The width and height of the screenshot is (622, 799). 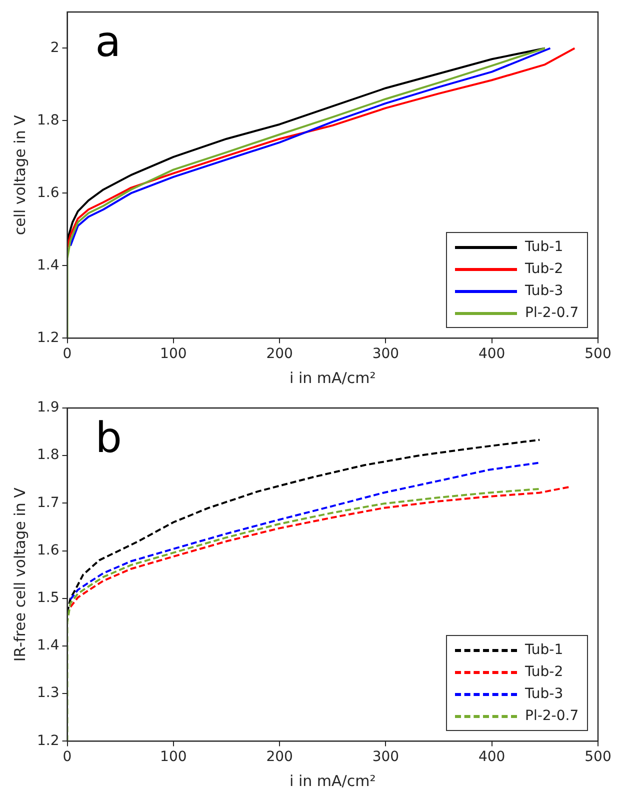 I want to click on y-tick-label: 1.5, so click(x=48, y=598).